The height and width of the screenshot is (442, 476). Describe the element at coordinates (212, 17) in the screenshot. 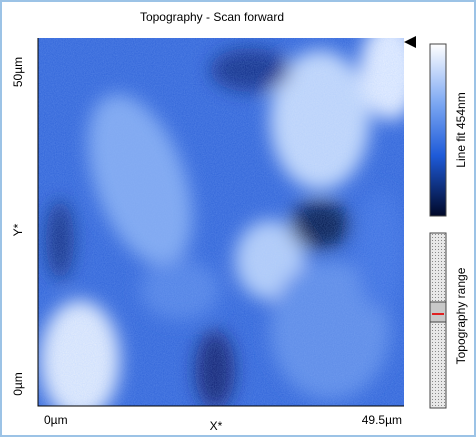

I see `title: Topography - Scan forward` at that location.